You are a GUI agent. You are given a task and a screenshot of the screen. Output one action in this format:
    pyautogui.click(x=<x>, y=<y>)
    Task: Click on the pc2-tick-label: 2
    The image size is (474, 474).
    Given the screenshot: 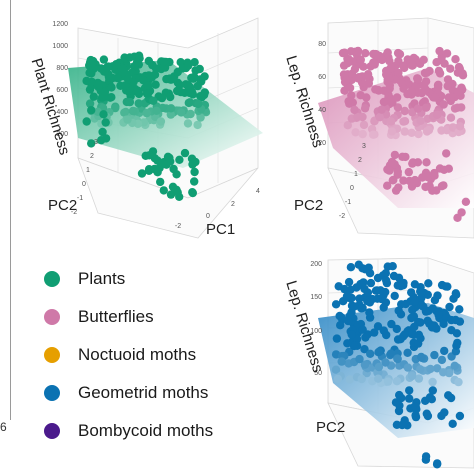 What is the action you would take?
    pyautogui.click(x=360, y=160)
    